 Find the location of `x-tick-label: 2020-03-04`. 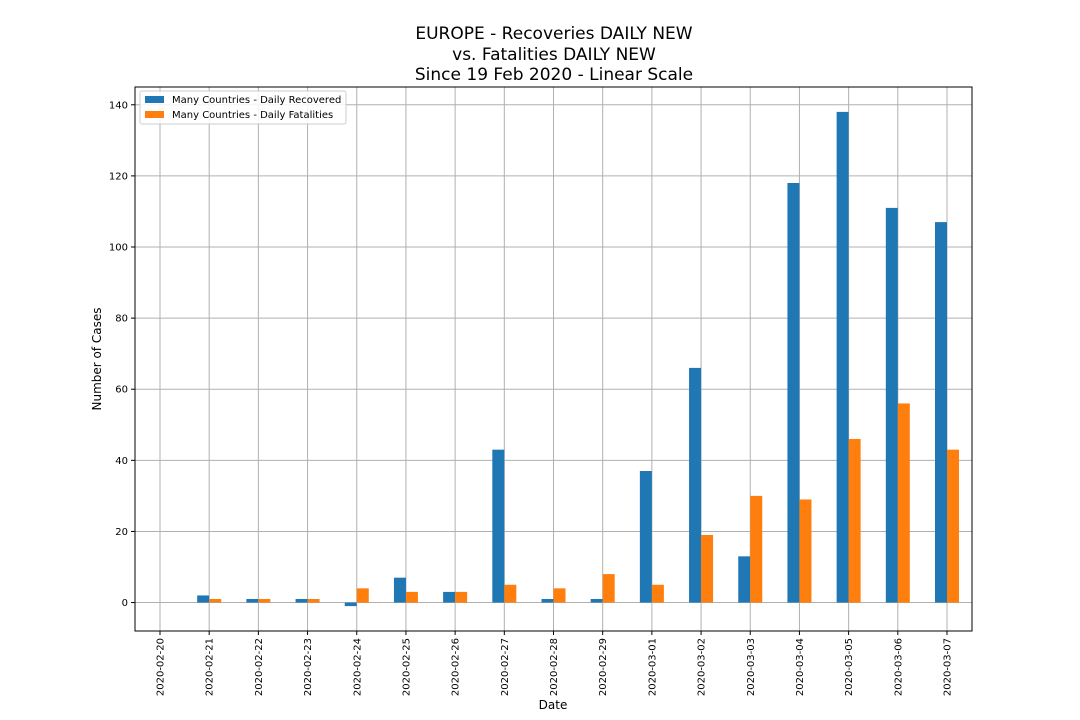

x-tick-label: 2020-03-04 is located at coordinates (800, 667).